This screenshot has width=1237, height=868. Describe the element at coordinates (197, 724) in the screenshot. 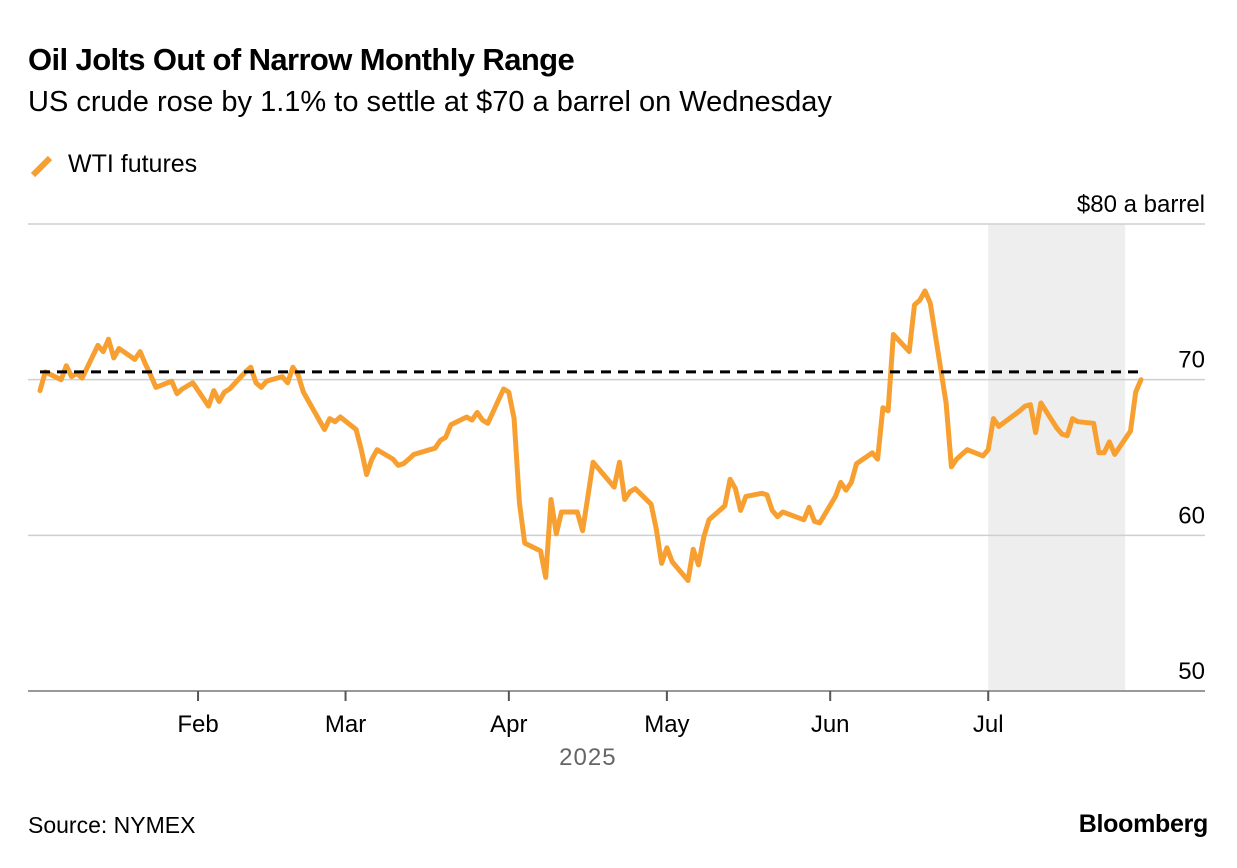

I see `x-tick-label: Feb` at that location.